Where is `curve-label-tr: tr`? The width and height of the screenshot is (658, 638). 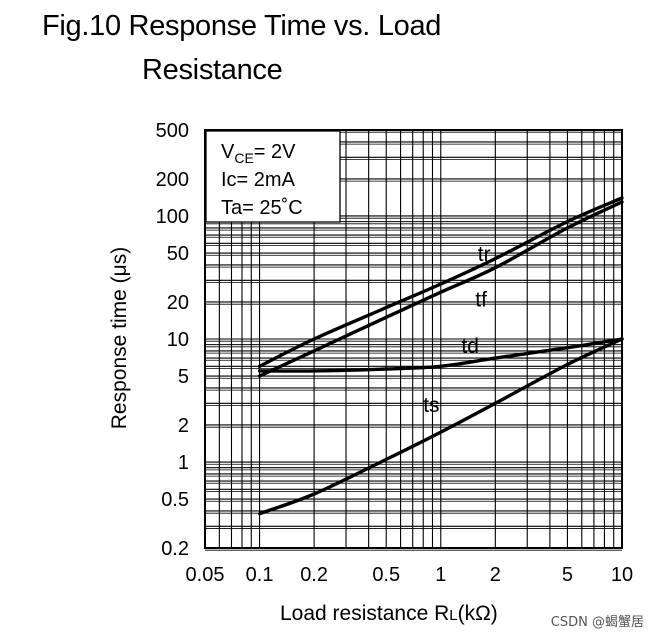
curve-label-tr: tr is located at coordinates (484, 254).